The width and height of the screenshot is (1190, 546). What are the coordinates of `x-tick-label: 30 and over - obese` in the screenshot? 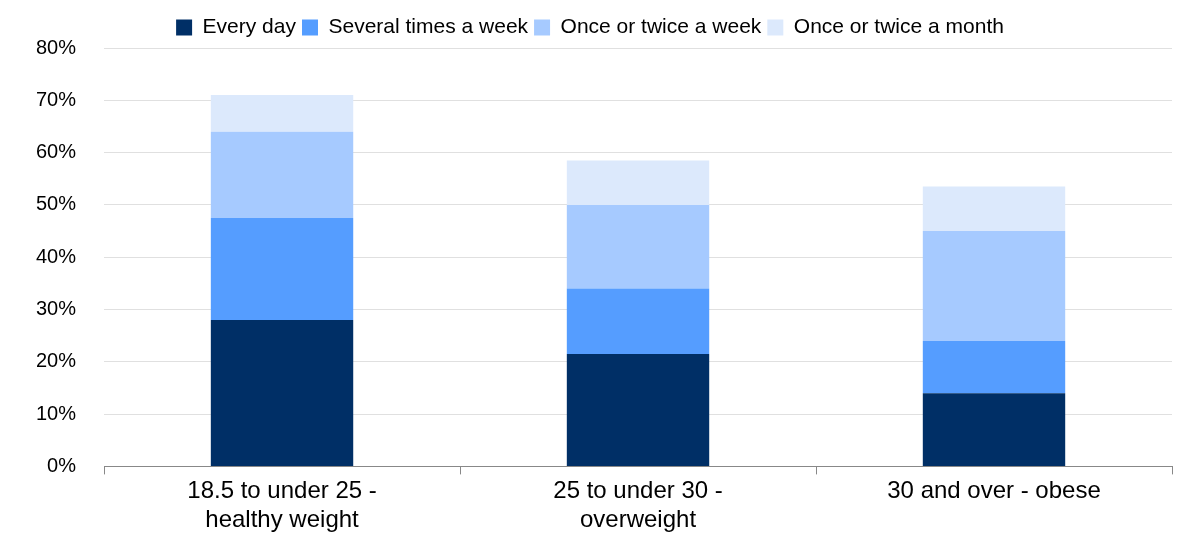 It's located at (994, 490).